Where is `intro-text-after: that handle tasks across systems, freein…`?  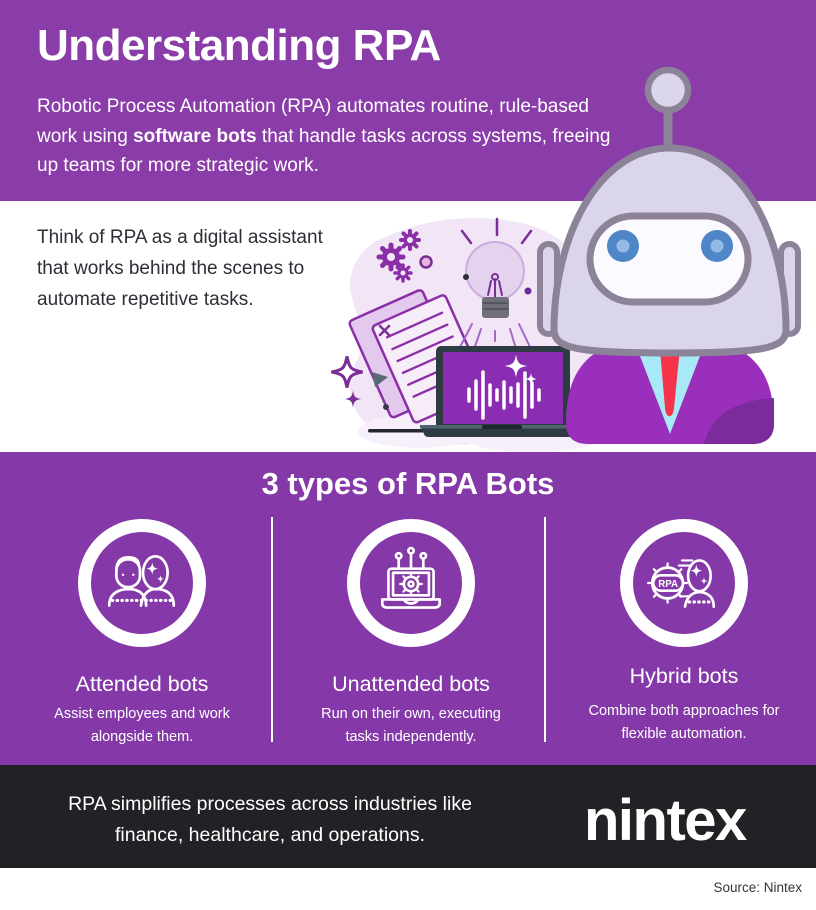
intro-text-after: that handle tasks across systems, freein… is located at coordinates (324, 151).